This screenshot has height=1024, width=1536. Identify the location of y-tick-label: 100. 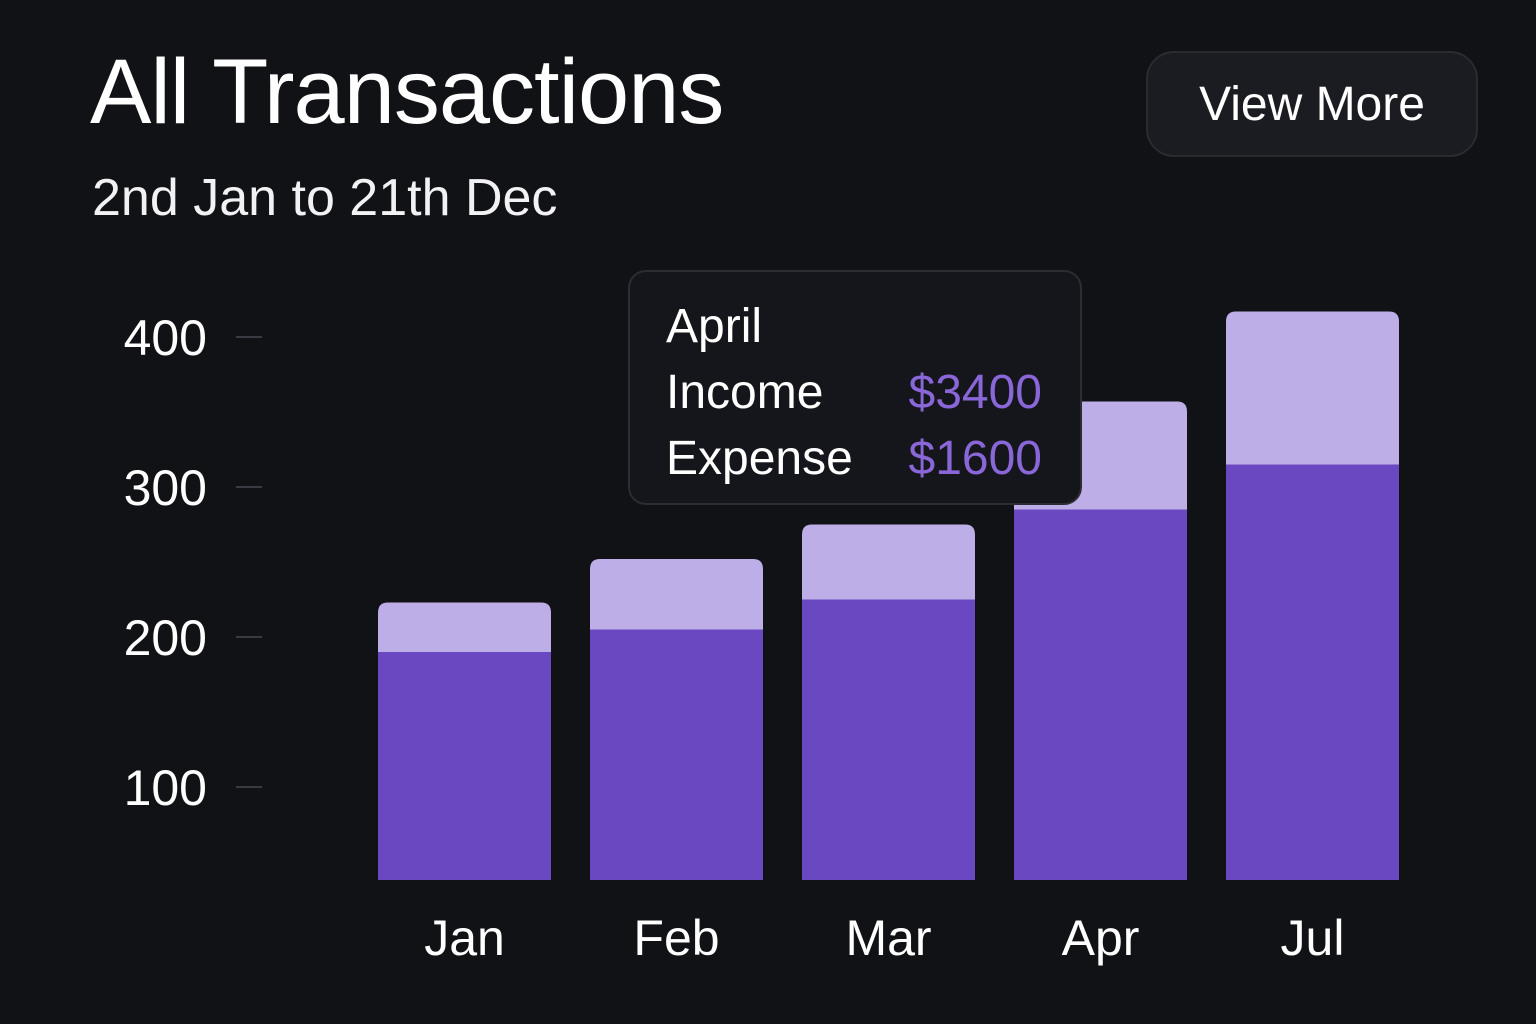
(165, 788).